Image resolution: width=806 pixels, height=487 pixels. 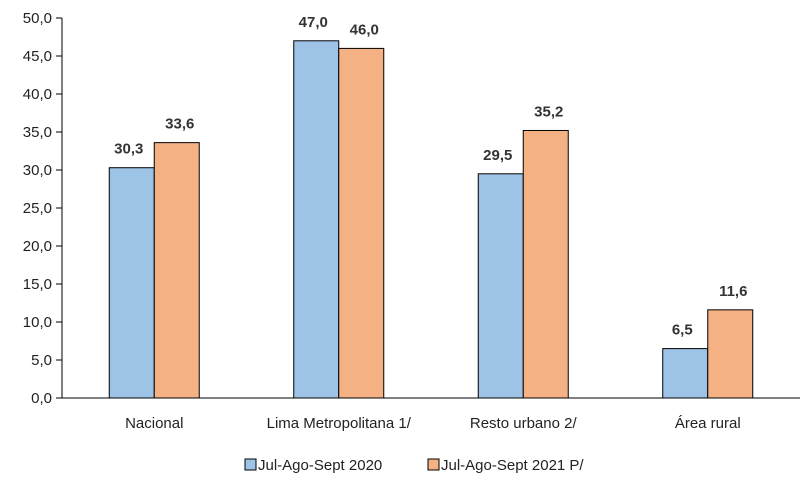 I want to click on category-label: Lima Metropolitana 1/, so click(x=339, y=423).